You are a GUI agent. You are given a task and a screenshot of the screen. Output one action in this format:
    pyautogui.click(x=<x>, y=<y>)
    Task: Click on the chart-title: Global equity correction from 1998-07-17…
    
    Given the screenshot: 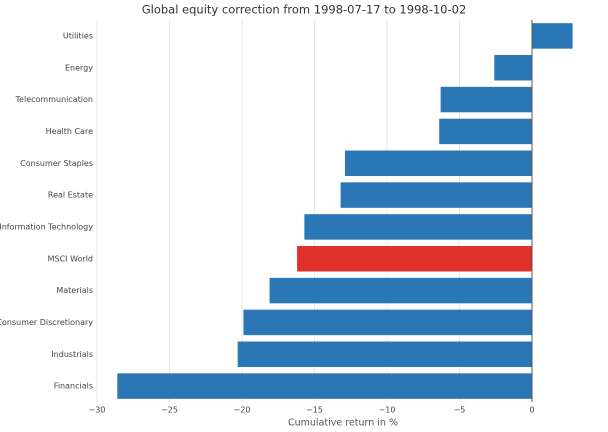 What is the action you would take?
    pyautogui.click(x=304, y=10)
    